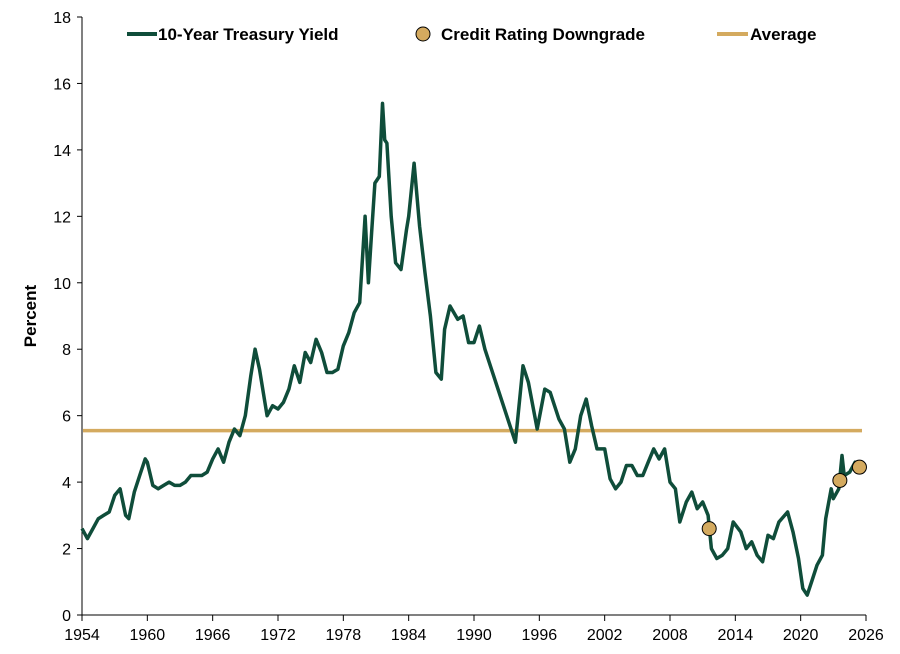 This screenshot has width=900, height=654. Describe the element at coordinates (543, 34) in the screenshot. I see `legend-downgrade-label: Credit Rating Downgrade` at that location.